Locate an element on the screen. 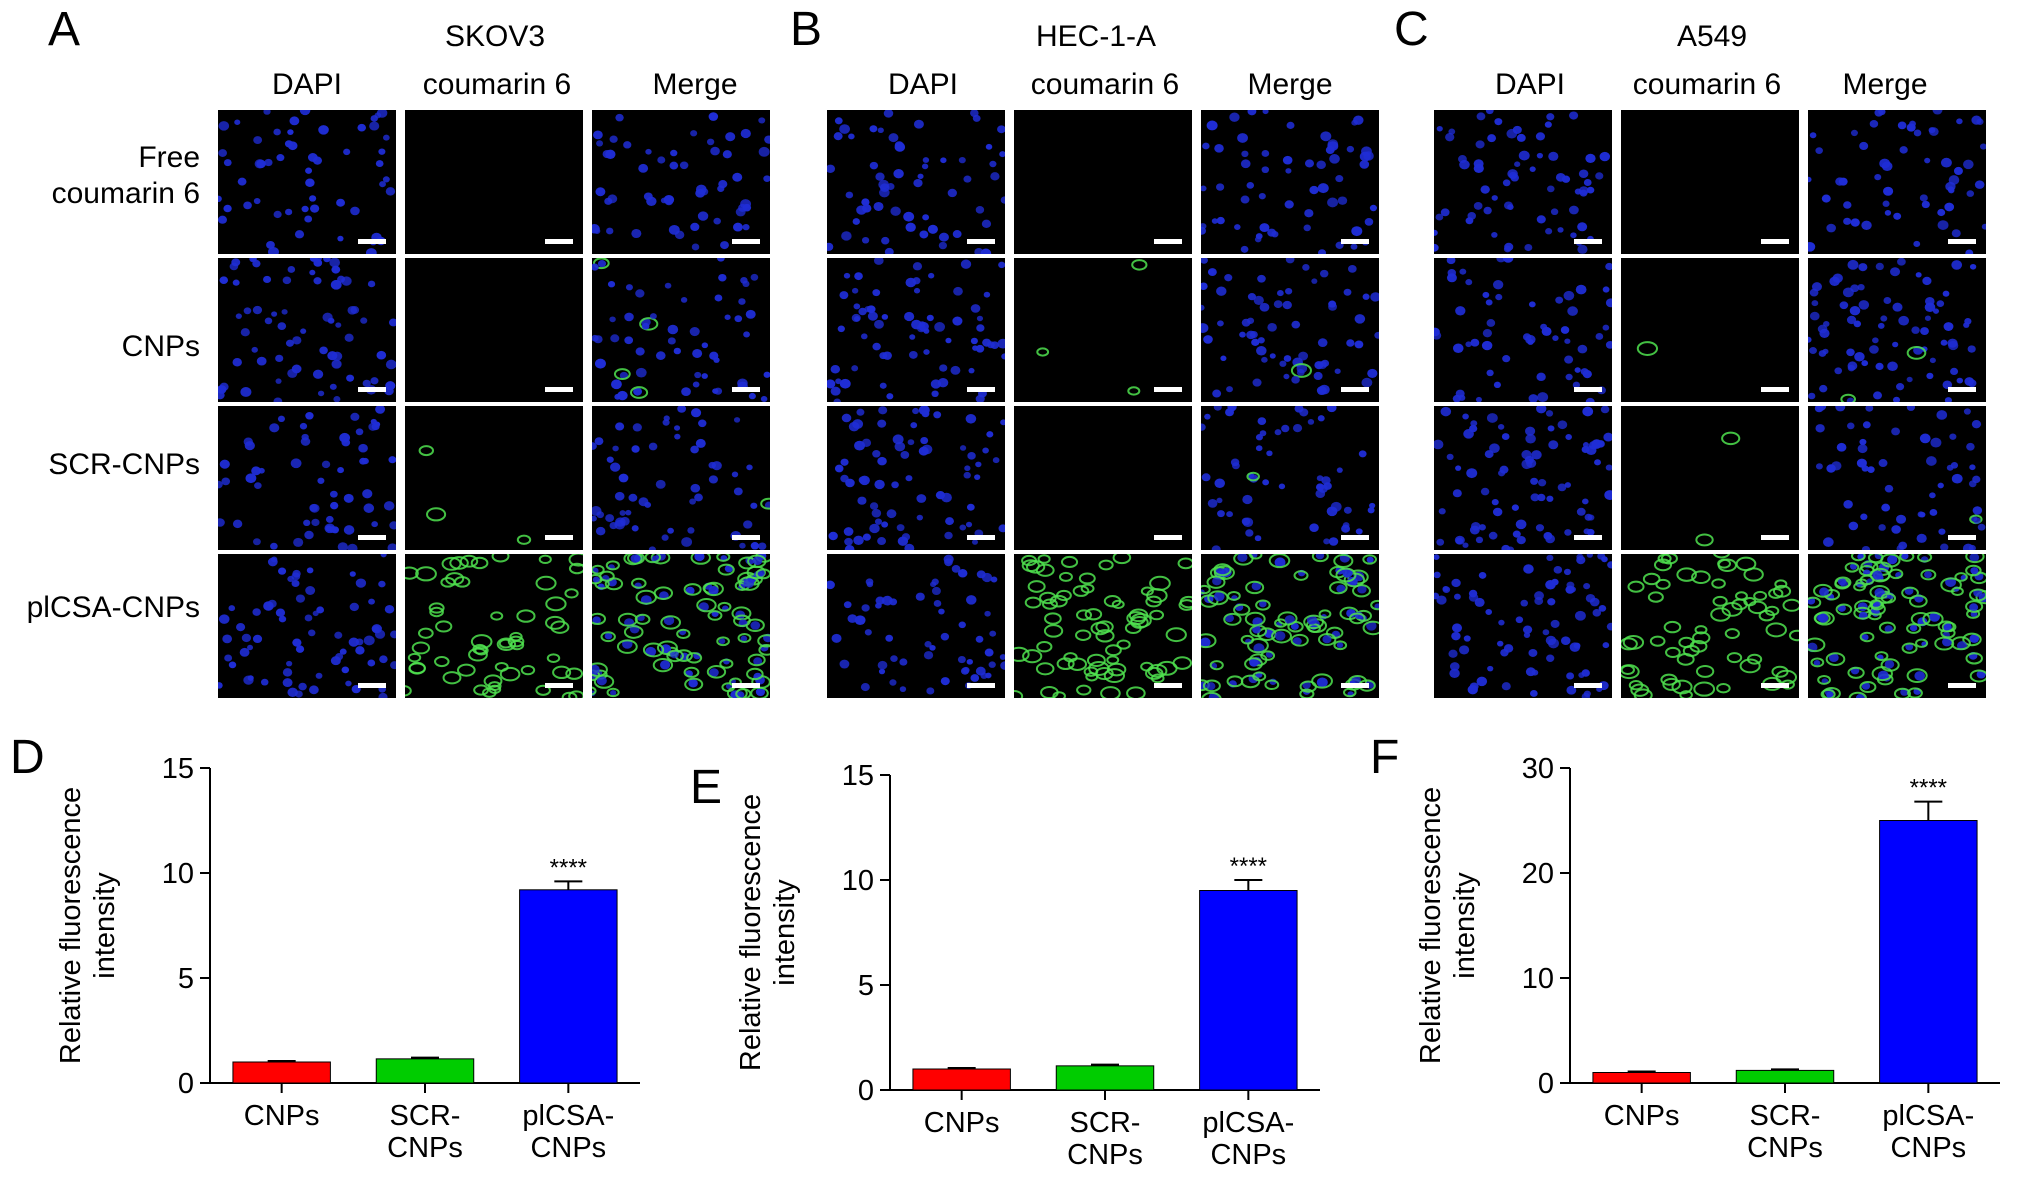 The image size is (2032, 1192). panel-c-col-dapi: DAPI is located at coordinates (1530, 84).